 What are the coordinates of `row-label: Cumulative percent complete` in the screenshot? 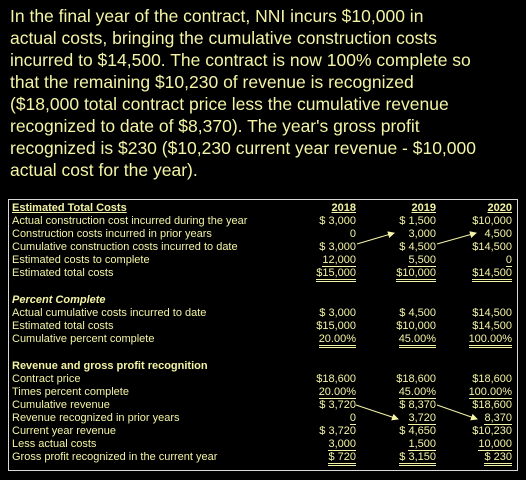 It's located at (83, 339).